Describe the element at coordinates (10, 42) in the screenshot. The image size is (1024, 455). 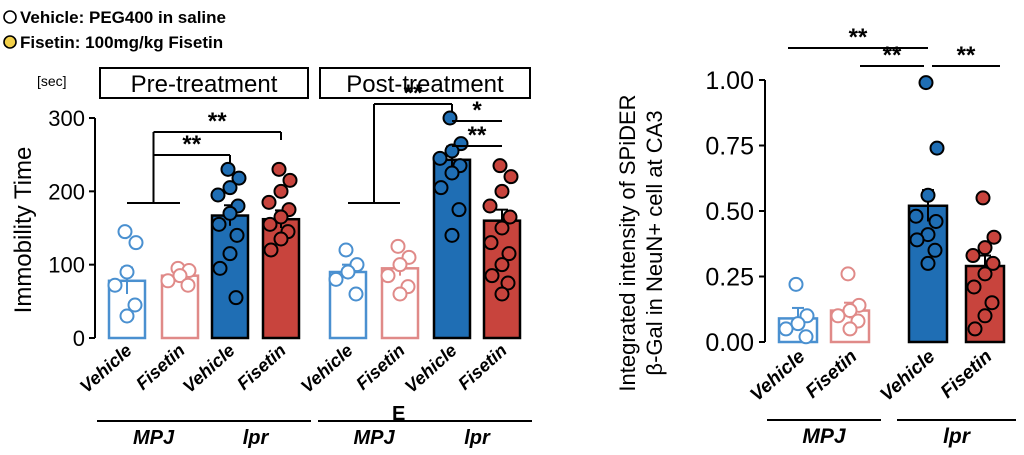
I see `legend-marker-fisetin` at that location.